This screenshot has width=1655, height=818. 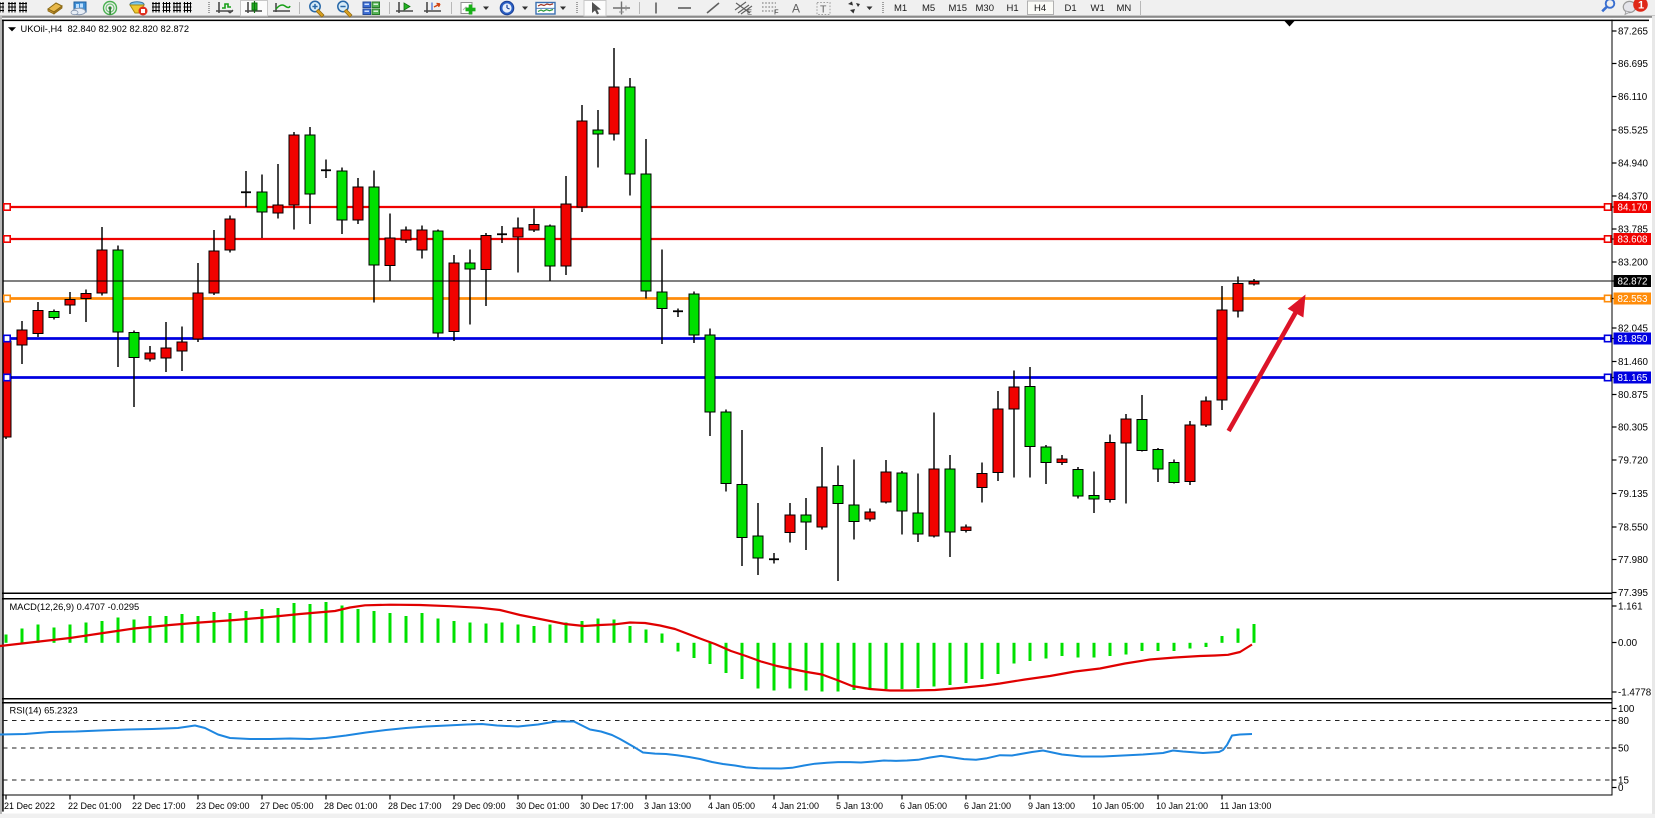 What do you see at coordinates (985, 8) in the screenshot?
I see `svg-text: M30` at bounding box center [985, 8].